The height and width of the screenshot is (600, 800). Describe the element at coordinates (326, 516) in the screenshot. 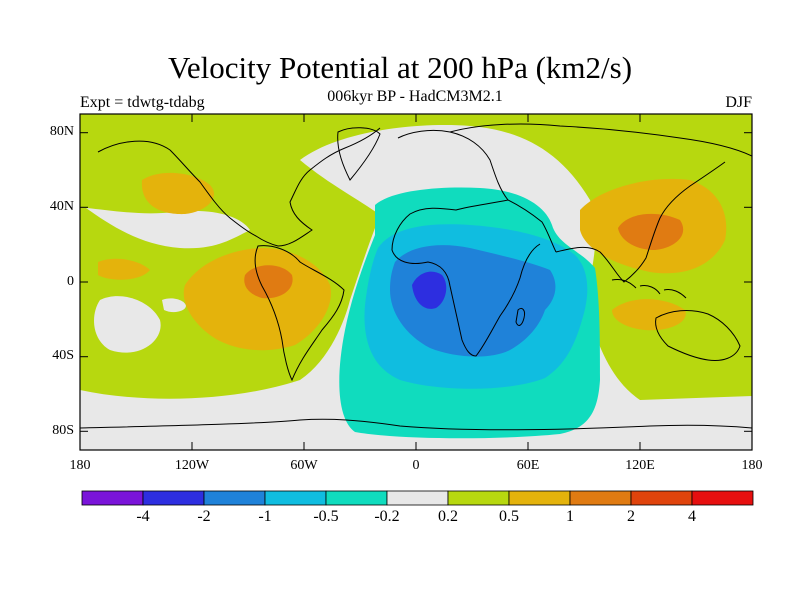

I see `colorbar-label: -0.5` at that location.